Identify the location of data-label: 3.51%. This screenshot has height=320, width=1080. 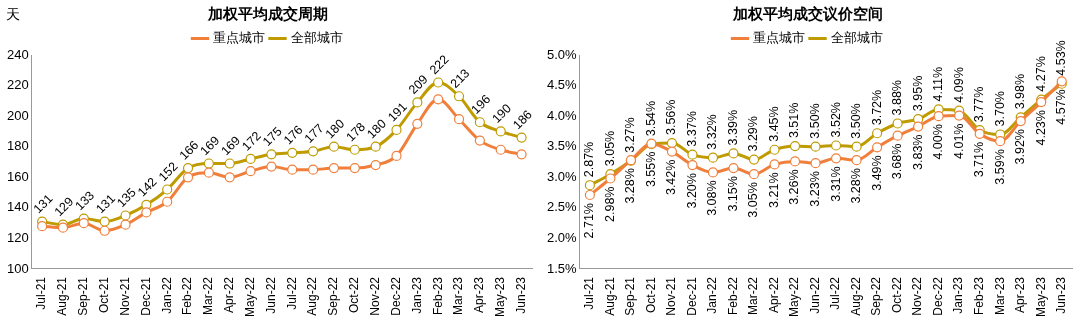
(794, 120).